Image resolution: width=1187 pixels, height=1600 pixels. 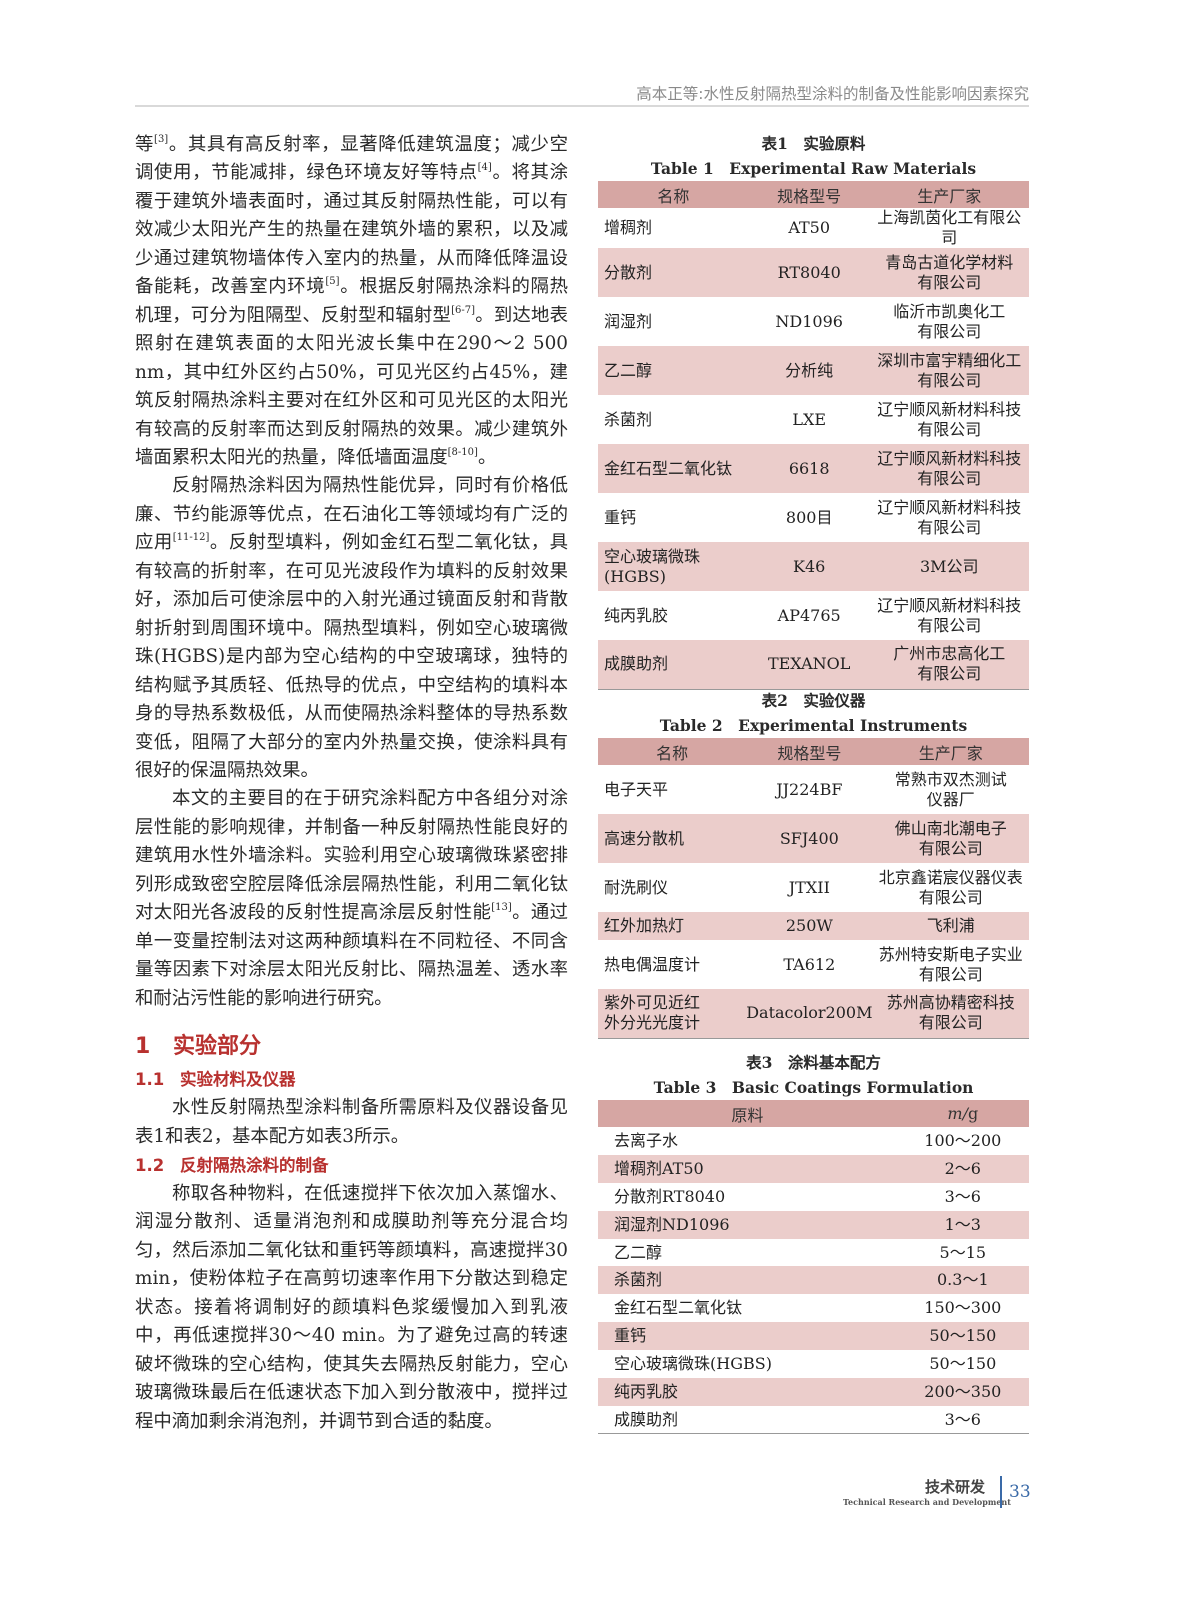 What do you see at coordinates (809, 370) in the screenshot?
I see `table-cell: 分析纯` at bounding box center [809, 370].